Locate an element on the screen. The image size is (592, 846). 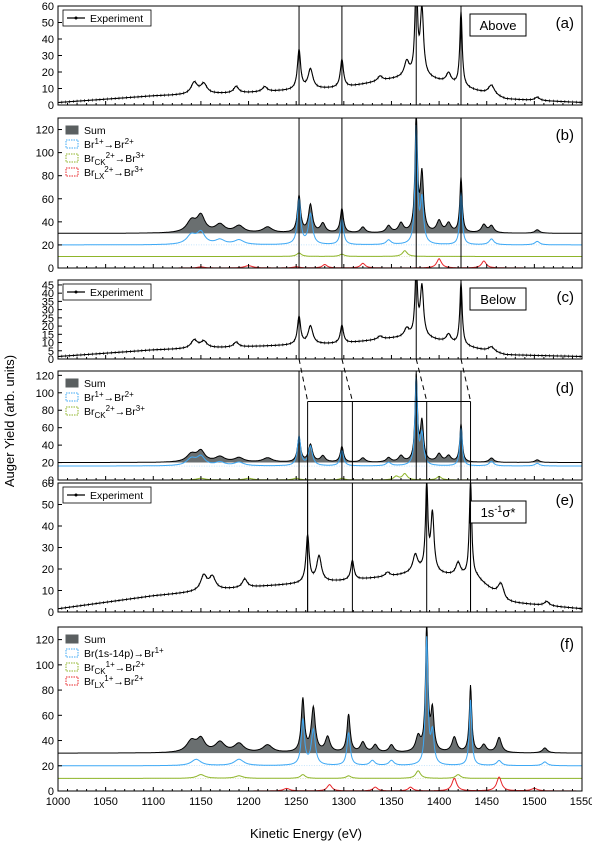
plot-area-d is located at coordinates (320, 426).